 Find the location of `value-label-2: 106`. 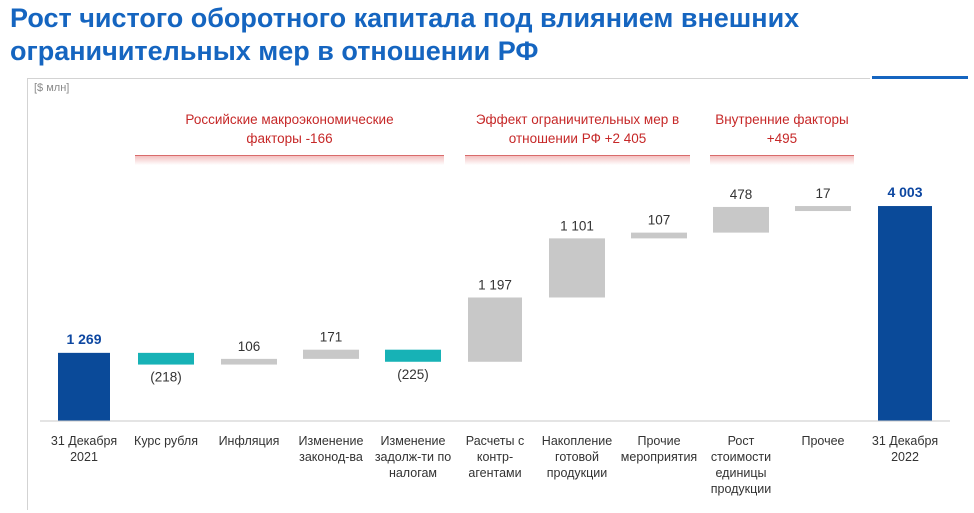

value-label-2: 106 is located at coordinates (249, 346).